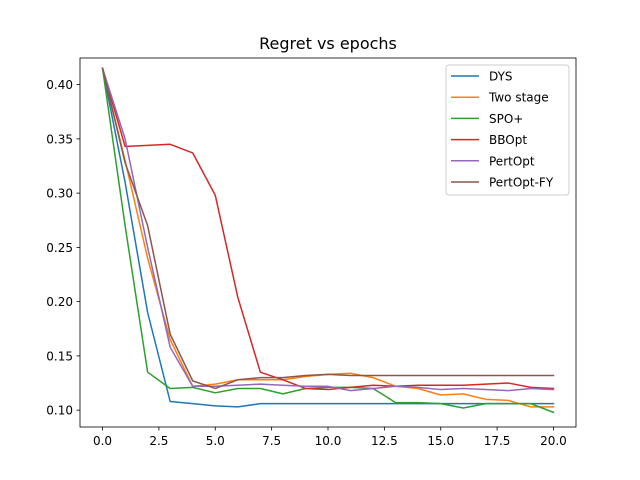  I want to click on legend-label: BBOpt, so click(508, 140).